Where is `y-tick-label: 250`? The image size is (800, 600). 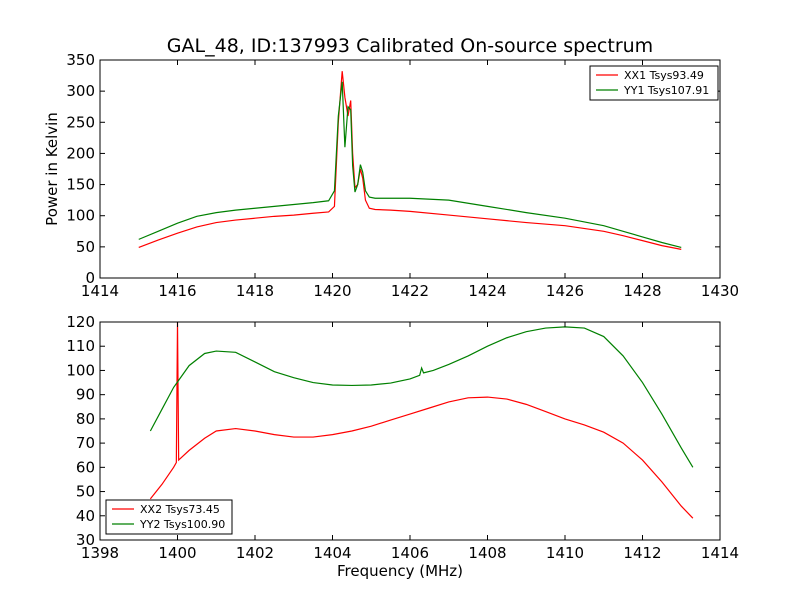
y-tick-label: 250 is located at coordinates (80, 122).